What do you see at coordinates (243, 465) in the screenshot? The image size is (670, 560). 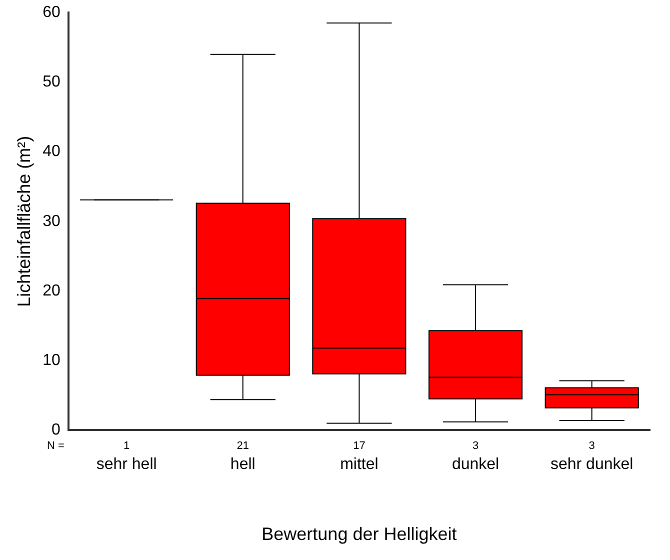 I see `x-tick-label: hell` at bounding box center [243, 465].